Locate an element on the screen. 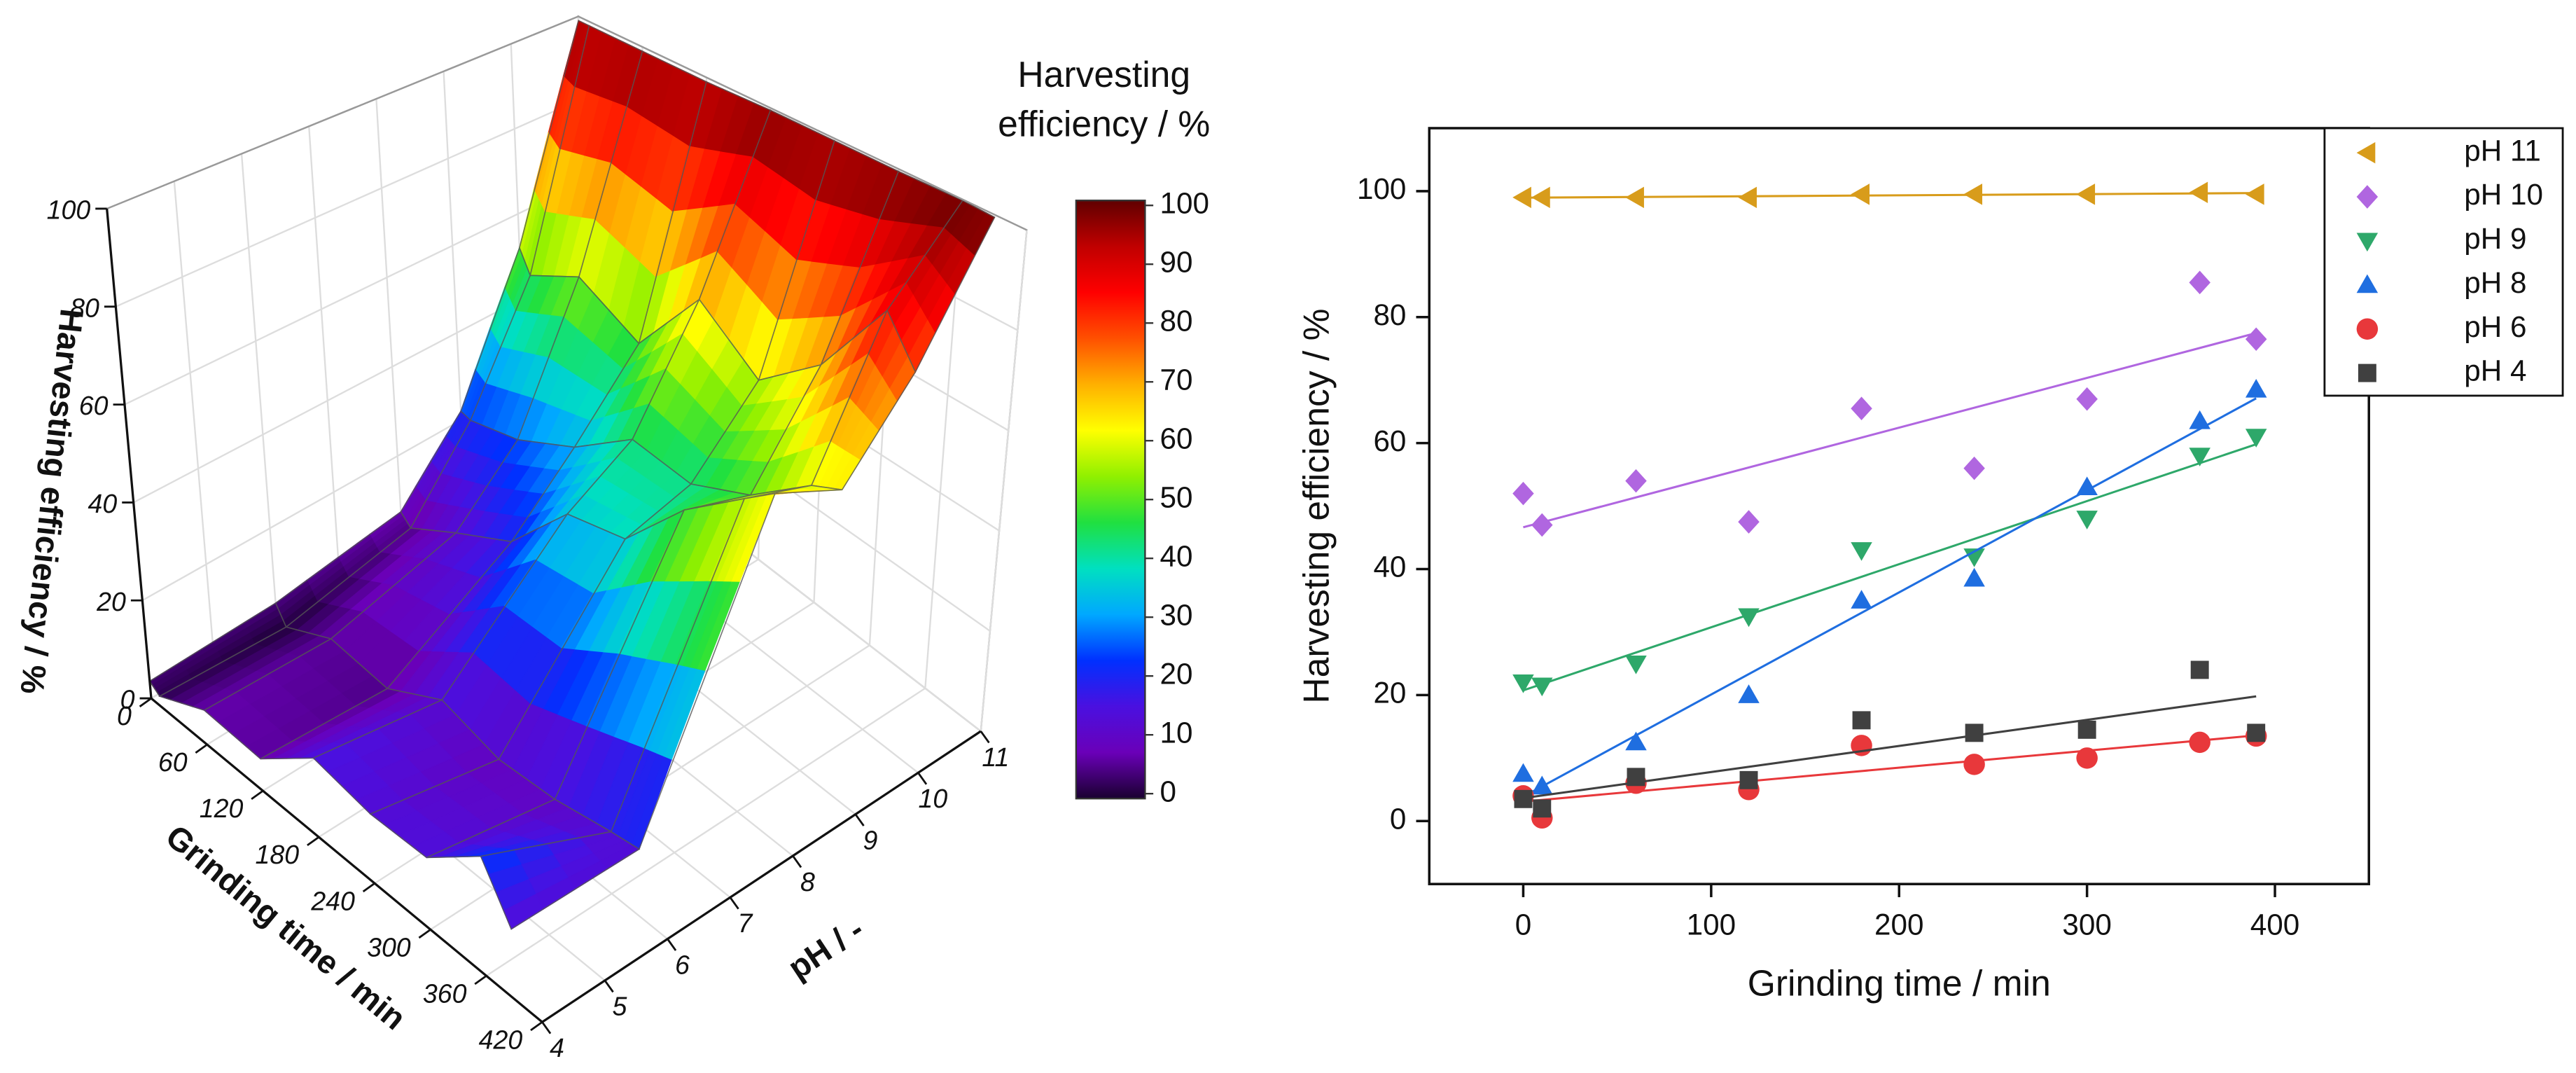  y-tick-label: 10 is located at coordinates (933, 798).